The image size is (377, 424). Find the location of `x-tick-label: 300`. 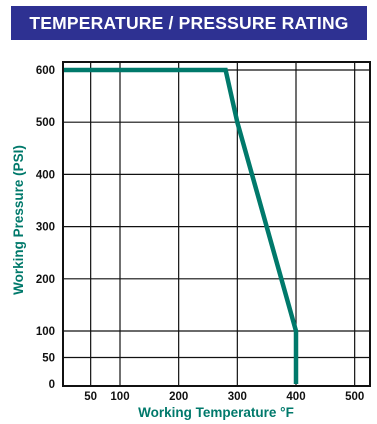

x-tick-label: 300 is located at coordinates (237, 397).